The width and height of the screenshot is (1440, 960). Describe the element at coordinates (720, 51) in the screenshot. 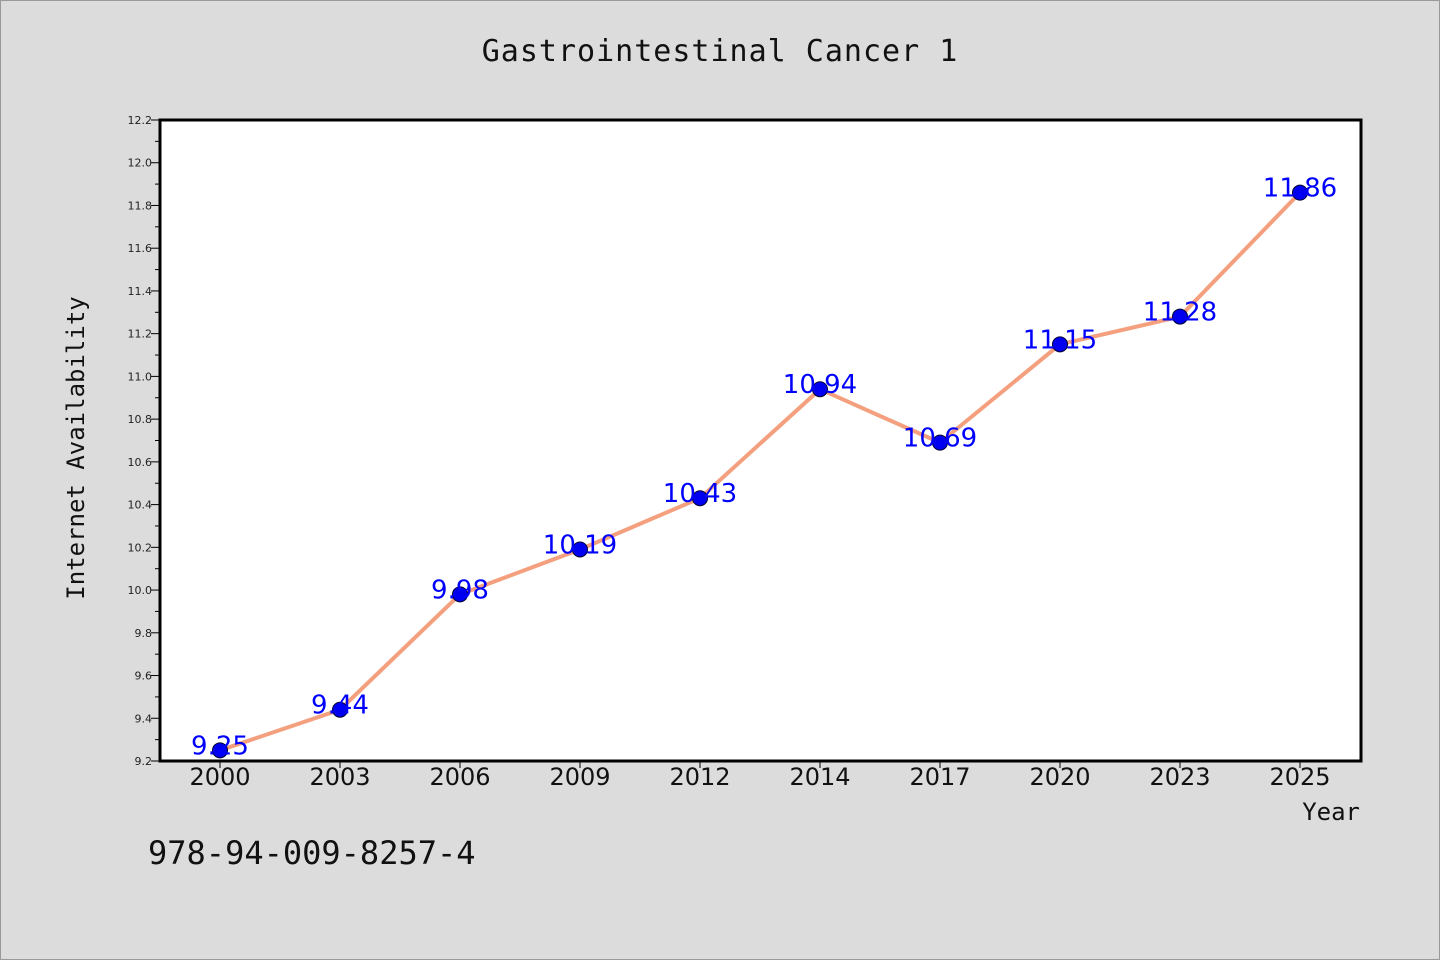

I see `chart-title: Gastrointestinal Cancer 1` at that location.